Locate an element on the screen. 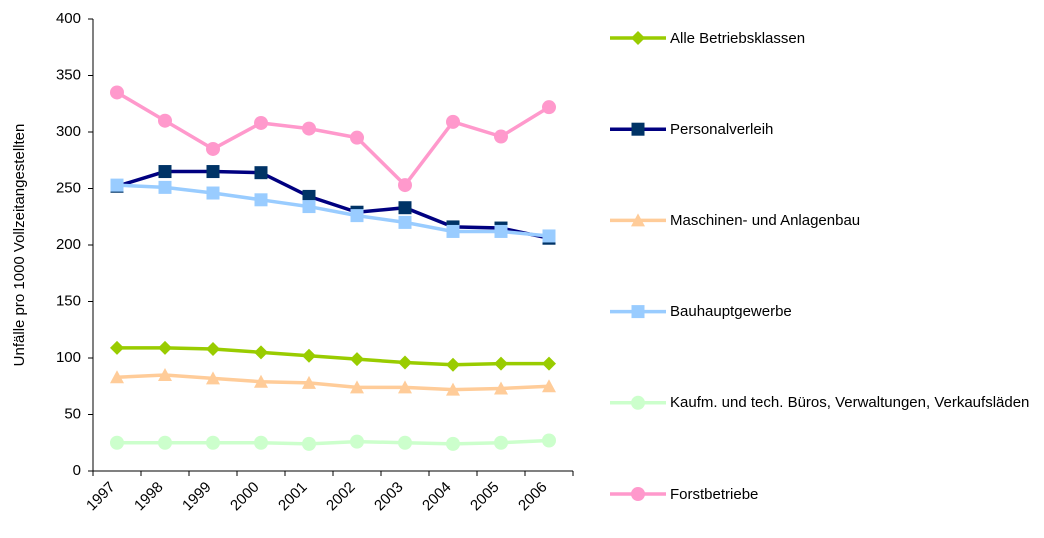 This screenshot has width=1044, height=538. legend-label: Personalverleih is located at coordinates (722, 129).